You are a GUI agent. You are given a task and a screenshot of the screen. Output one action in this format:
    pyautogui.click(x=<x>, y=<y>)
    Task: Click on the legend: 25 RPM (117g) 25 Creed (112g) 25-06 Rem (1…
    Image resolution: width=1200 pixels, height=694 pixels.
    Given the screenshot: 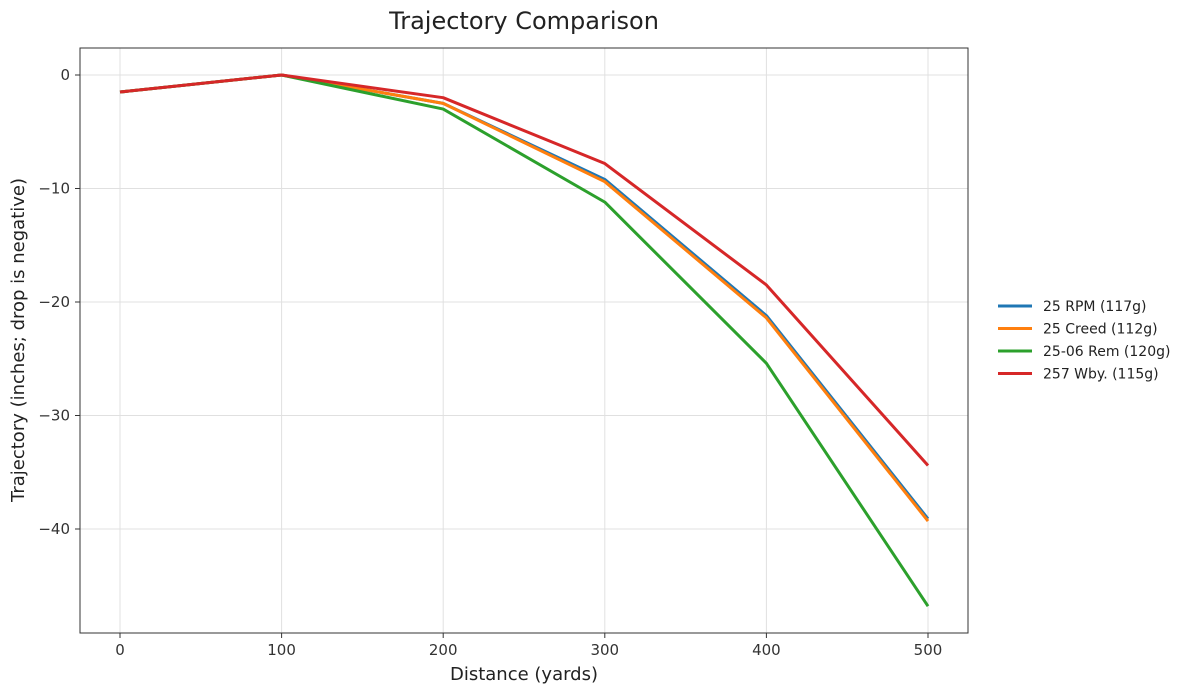 What is the action you would take?
    pyautogui.click(x=1084, y=341)
    